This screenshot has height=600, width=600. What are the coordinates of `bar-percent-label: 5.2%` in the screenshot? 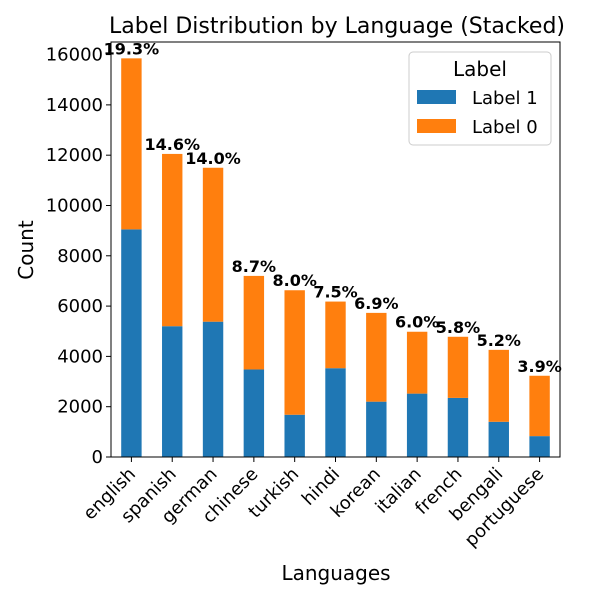 It's located at (499, 340).